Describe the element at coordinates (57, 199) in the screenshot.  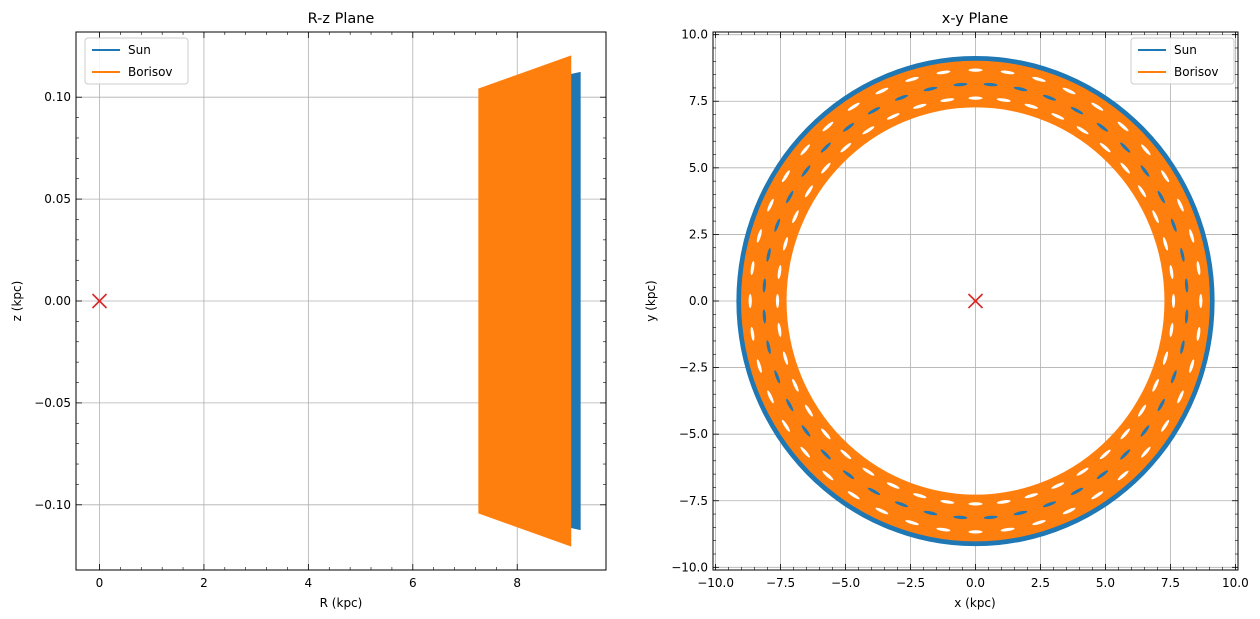
I see `y-tick-label: 0.05` at that location.